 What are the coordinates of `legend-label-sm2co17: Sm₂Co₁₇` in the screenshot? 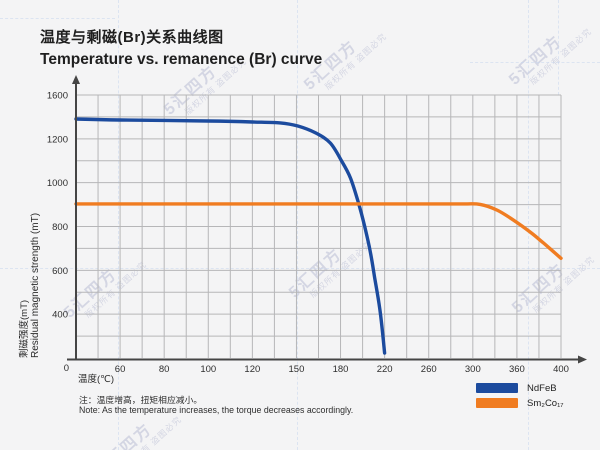 It's located at (545, 403).